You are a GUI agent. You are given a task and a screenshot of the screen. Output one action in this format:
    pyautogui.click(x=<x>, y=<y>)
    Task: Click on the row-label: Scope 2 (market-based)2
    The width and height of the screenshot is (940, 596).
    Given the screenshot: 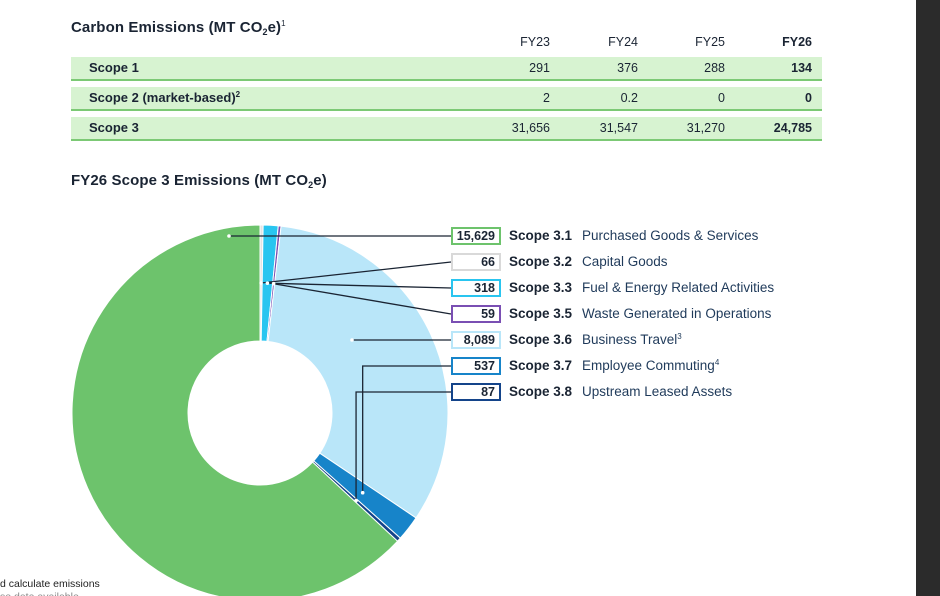 What is the action you would take?
    pyautogui.click(x=165, y=97)
    